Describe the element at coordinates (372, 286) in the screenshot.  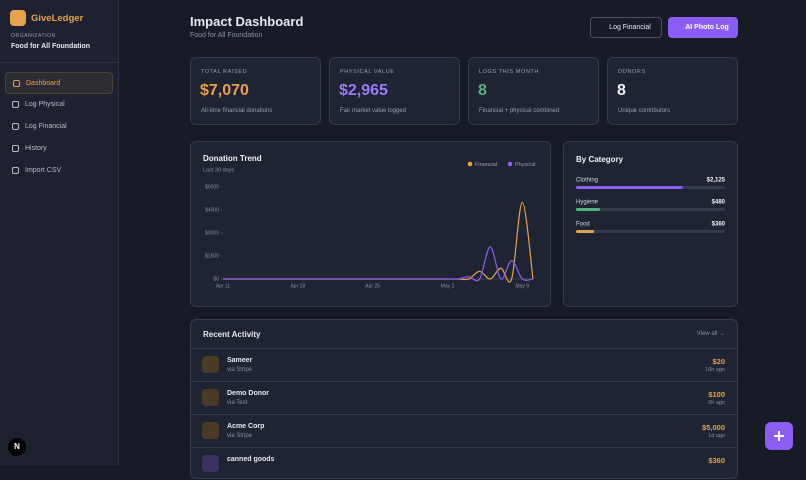
I see `x-tick-label: Apr 25` at that location.